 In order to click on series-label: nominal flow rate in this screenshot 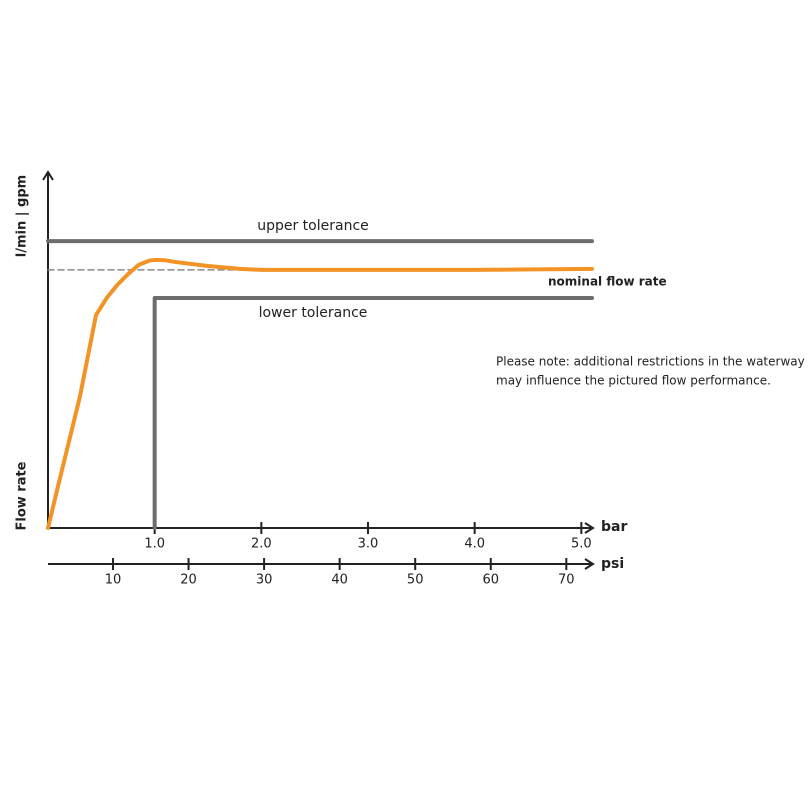, I will do `click(607, 282)`.